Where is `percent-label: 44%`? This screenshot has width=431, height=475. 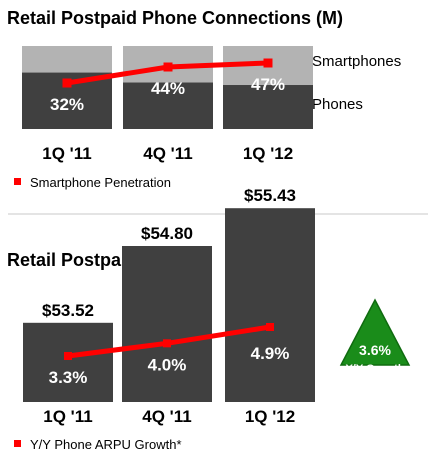 percent-label: 44% is located at coordinates (168, 88).